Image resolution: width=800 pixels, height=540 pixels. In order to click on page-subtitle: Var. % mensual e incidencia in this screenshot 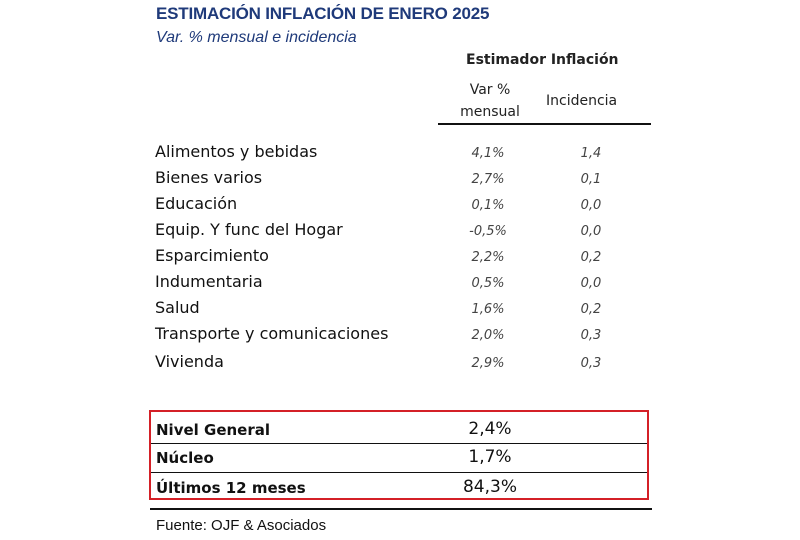, I will do `click(256, 37)`.